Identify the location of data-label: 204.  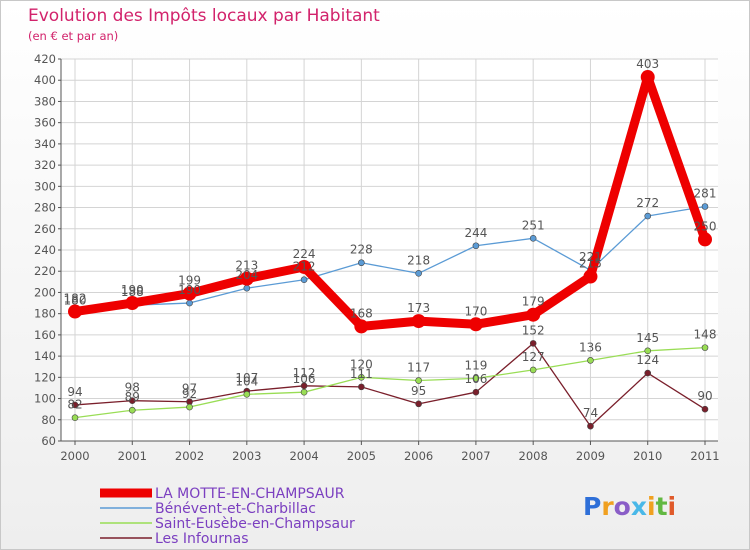
(246, 275).